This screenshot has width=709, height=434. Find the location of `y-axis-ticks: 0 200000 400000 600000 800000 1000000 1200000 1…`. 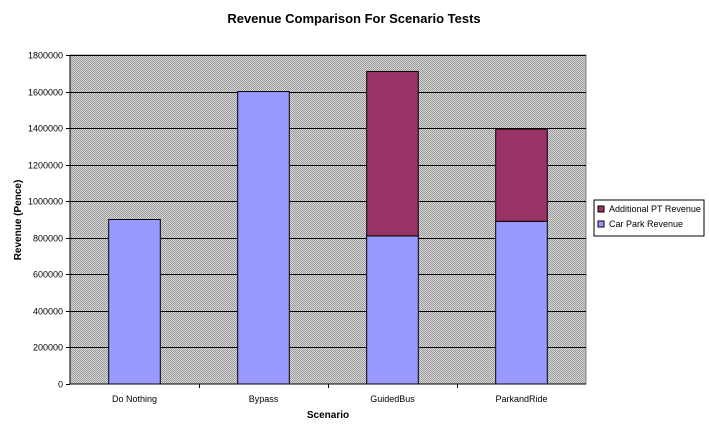

y-axis-ticks: 0 200000 400000 600000 800000 1000000 1200000 1… is located at coordinates (49, 220).